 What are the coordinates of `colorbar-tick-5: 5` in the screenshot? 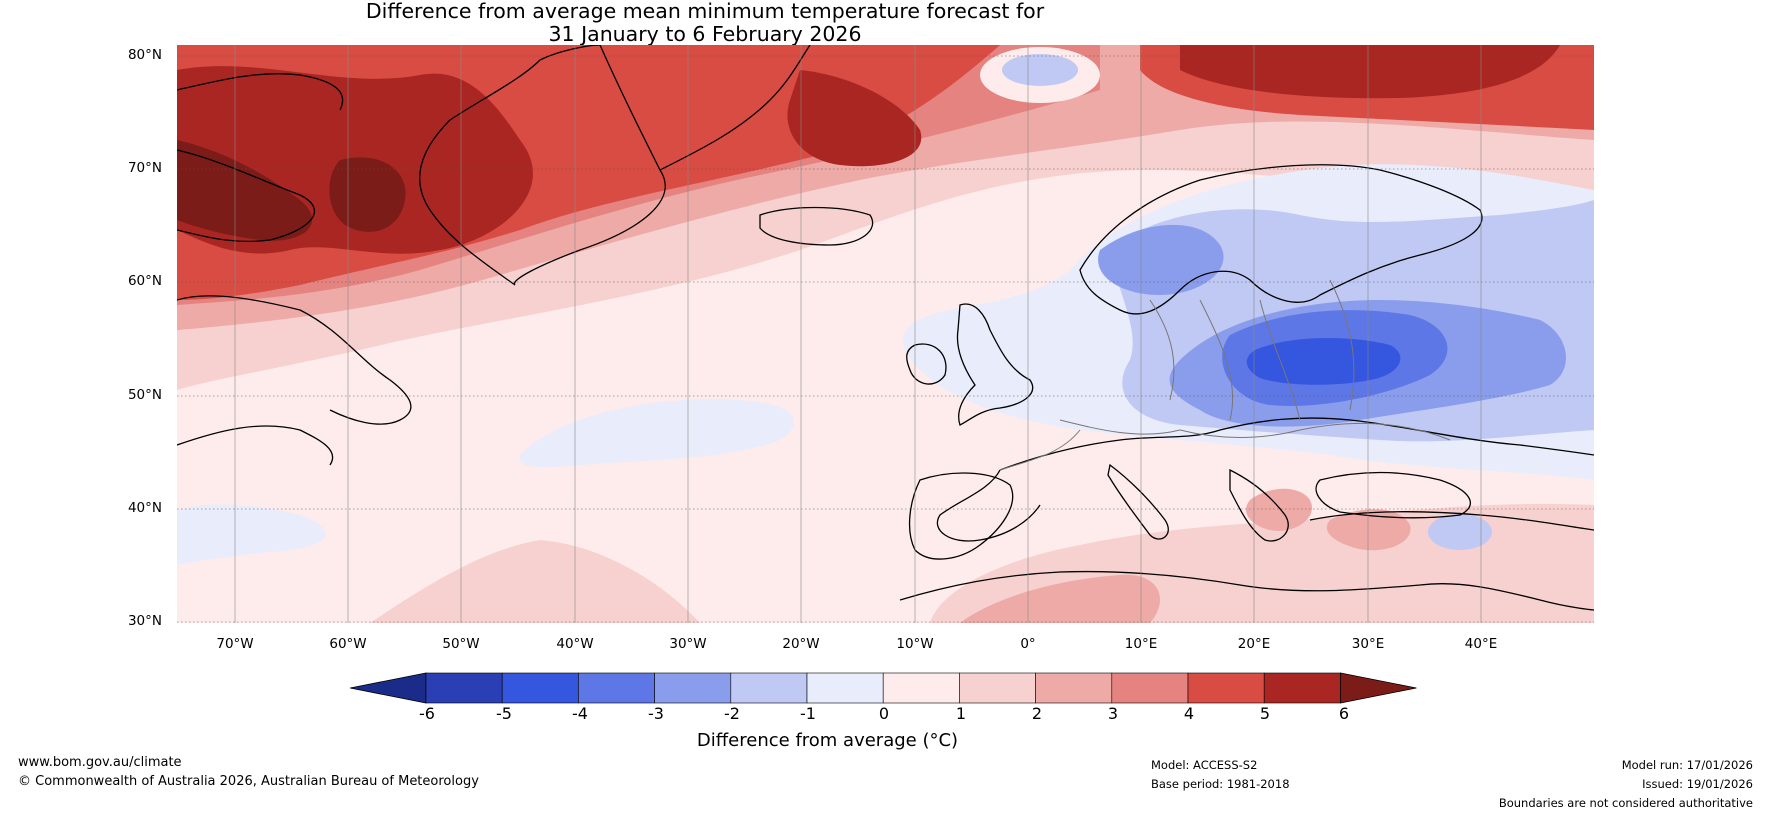 It's located at (1265, 713).